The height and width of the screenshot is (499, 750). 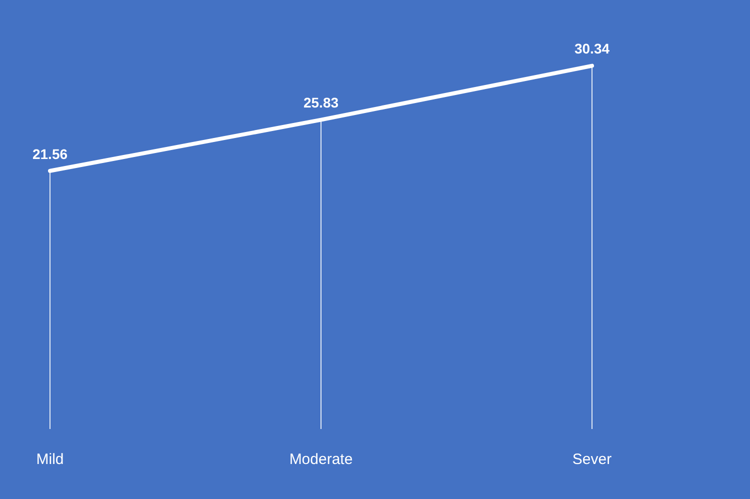 I want to click on x-tick-label: Sever, so click(x=592, y=459).